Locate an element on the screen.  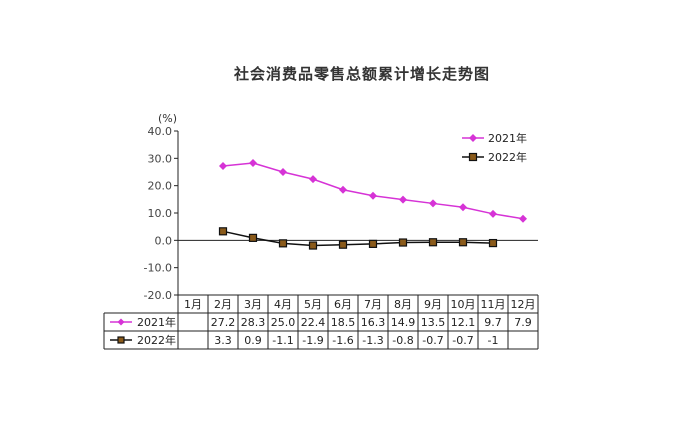
data-table: 1月 2月 3月 4月 5月 6月 7月 8月 9月 10月 11月 12月 is located at coordinates (321, 322).